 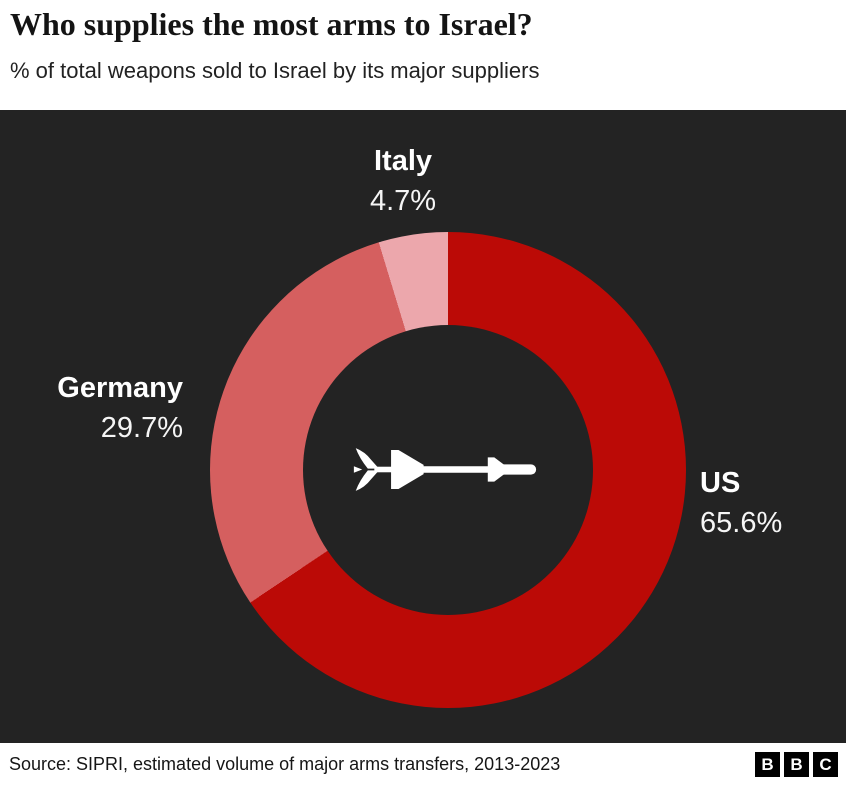 What do you see at coordinates (358, 469) in the screenshot?
I see `missile-tail-notch` at bounding box center [358, 469].